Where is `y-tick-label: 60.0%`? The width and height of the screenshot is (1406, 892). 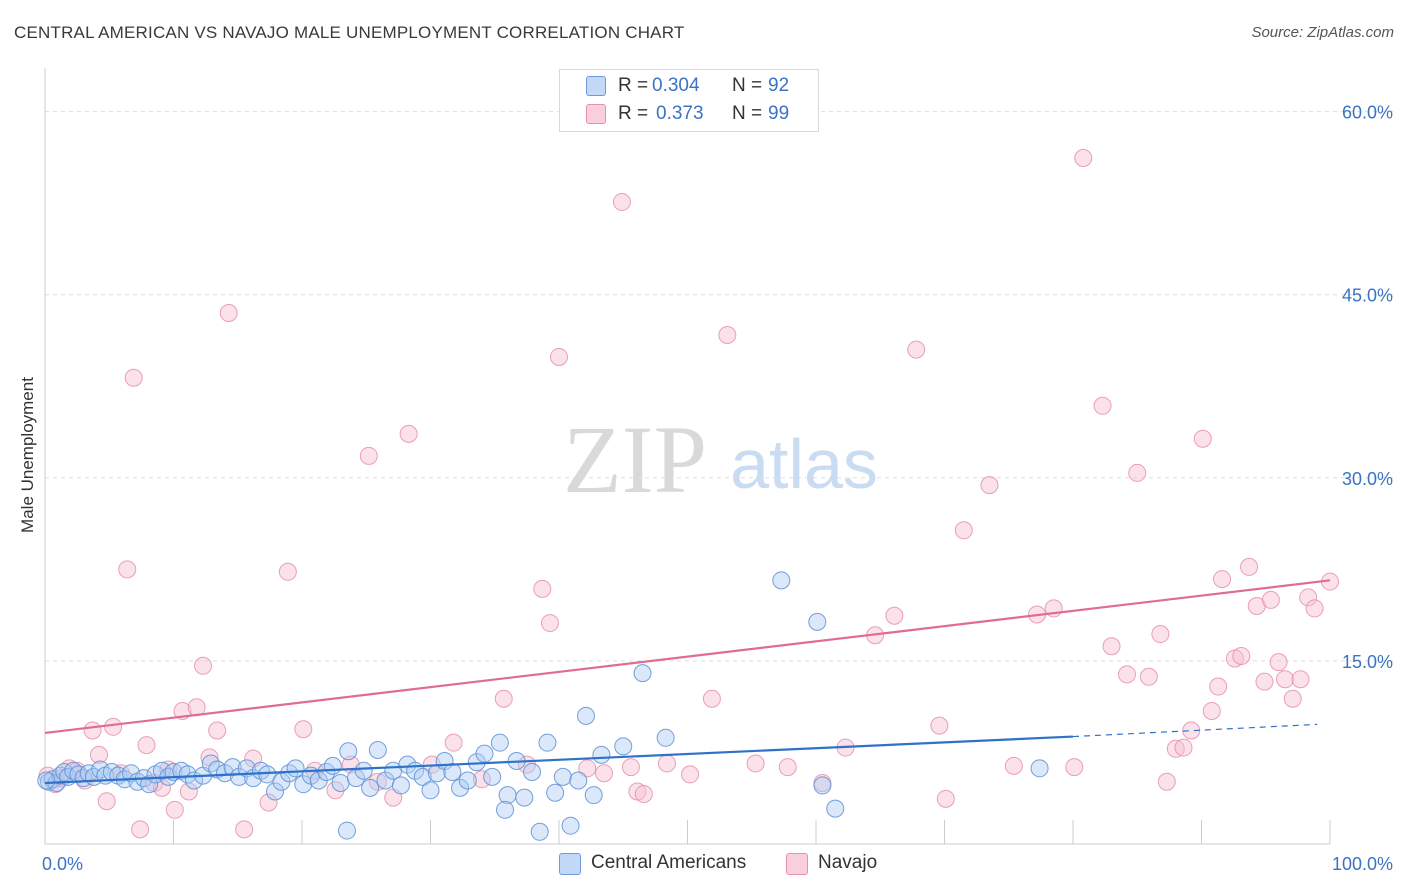
y-tick-label: 60.0% is located at coordinates (1367, 113).